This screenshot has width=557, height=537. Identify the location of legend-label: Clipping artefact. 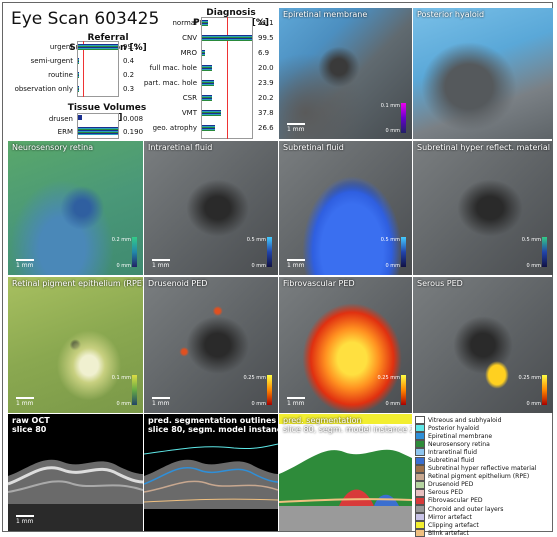
(453, 525).